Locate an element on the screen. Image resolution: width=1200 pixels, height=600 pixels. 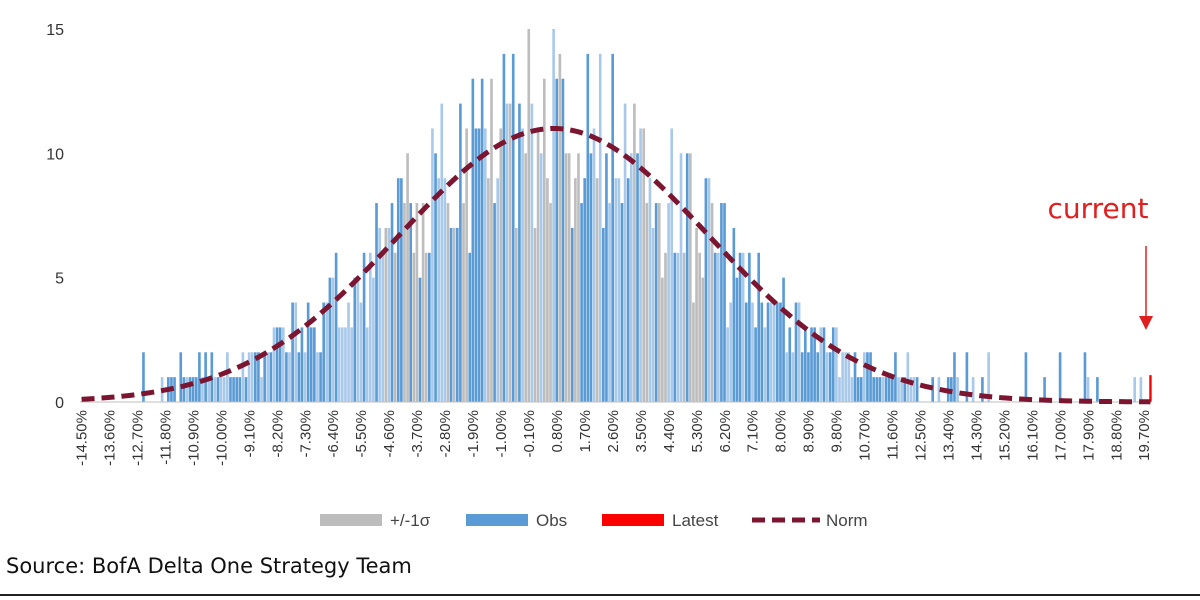
x-tick-label: -0.10% is located at coordinates (529, 434).